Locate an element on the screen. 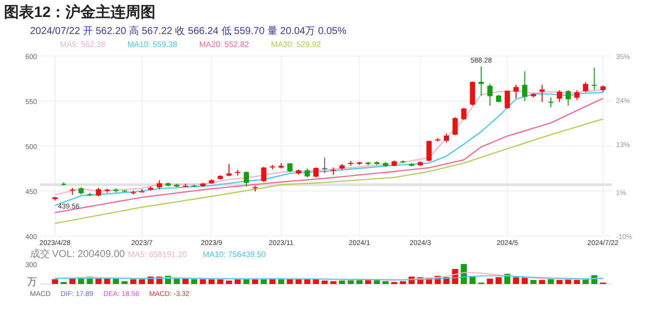  text: MA10: 559.38 is located at coordinates (152, 44).